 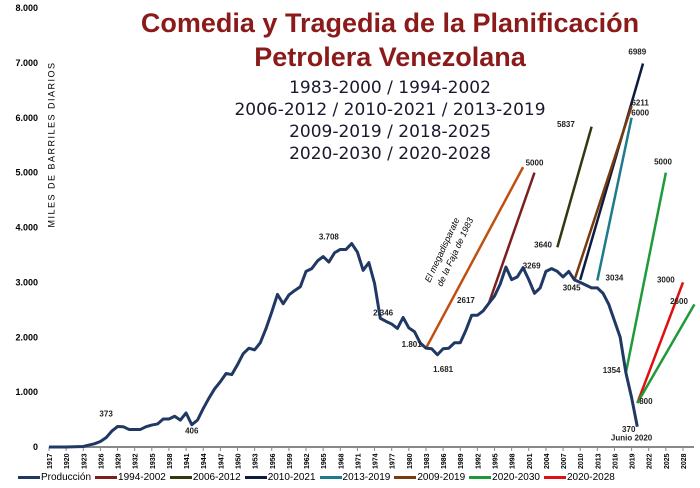 I want to click on x-tick-label: 1956, so click(x=273, y=461).